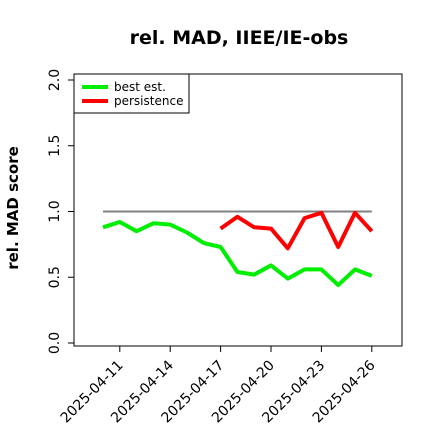 This screenshot has height=440, width=440. I want to click on y-axis-label: rel. MAD score, so click(13, 208).